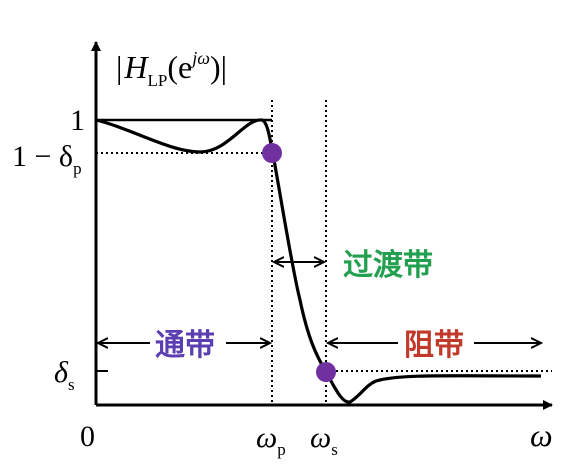  What do you see at coordinates (47, 159) in the screenshot?
I see `tick-label-one-minus-delta-p: 1 − δp` at bounding box center [47, 159].